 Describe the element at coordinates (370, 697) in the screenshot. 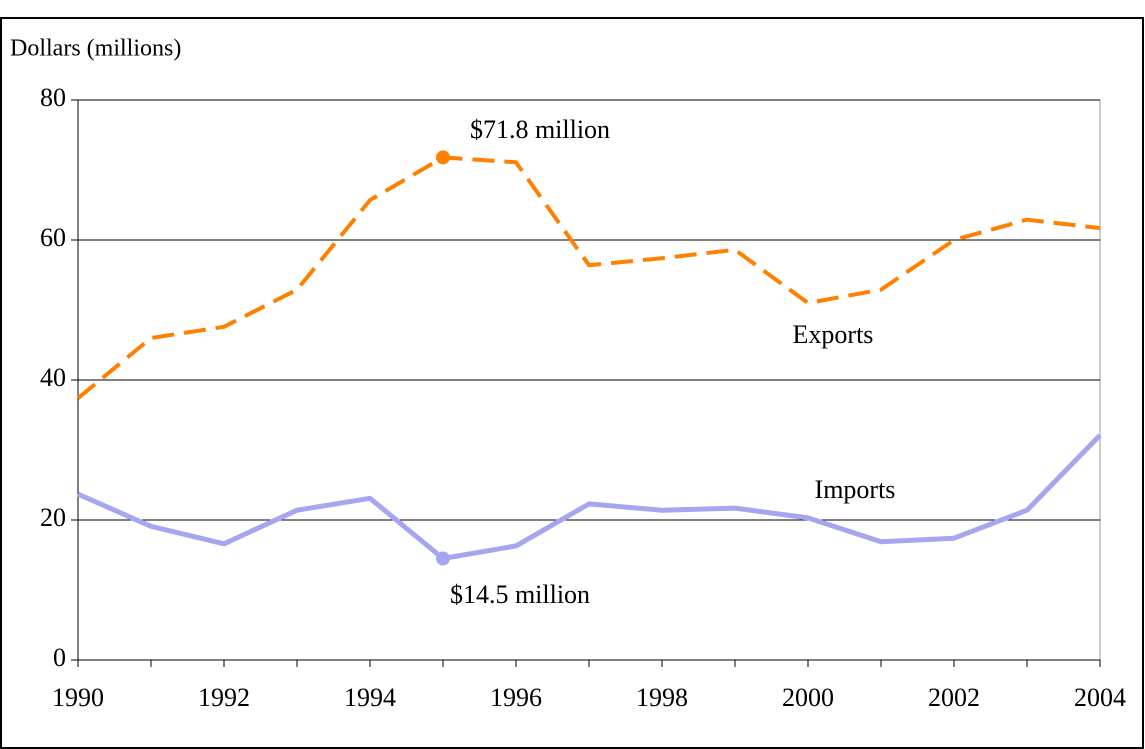

I see `x-tick-label: 1994` at that location.